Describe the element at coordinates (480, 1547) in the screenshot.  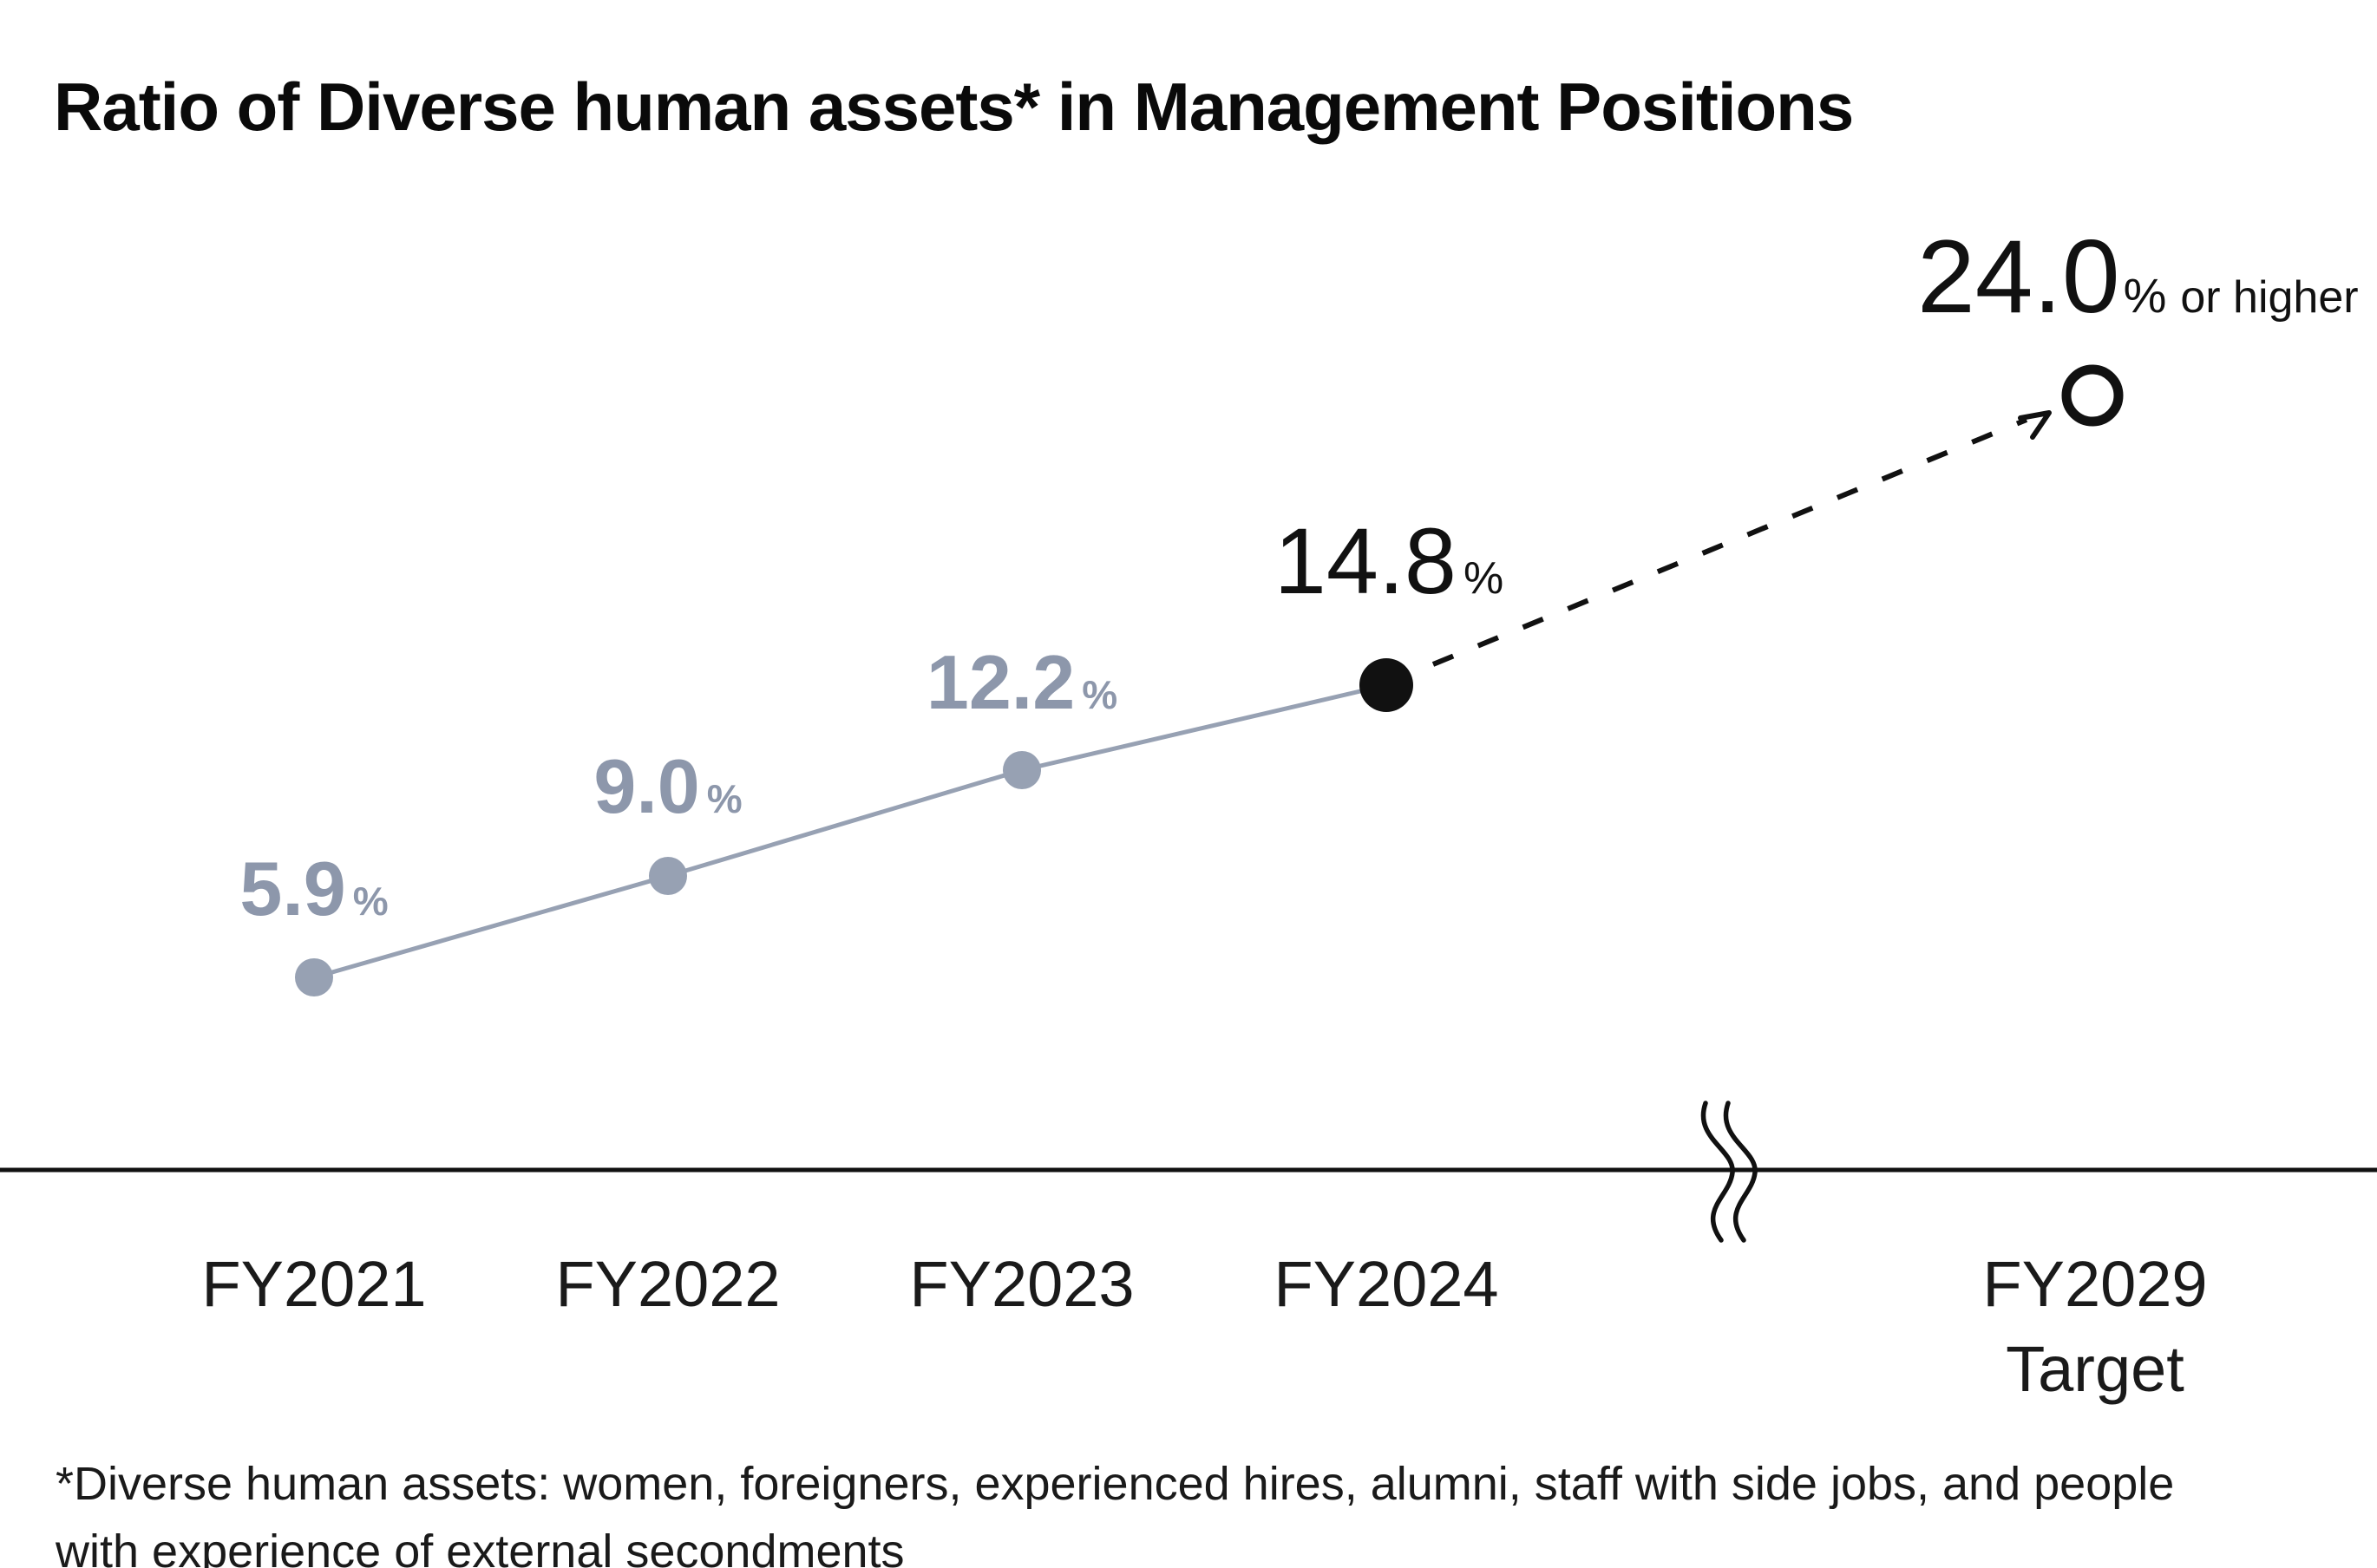
I see `footnote-line-2: with experience of external secondments` at that location.